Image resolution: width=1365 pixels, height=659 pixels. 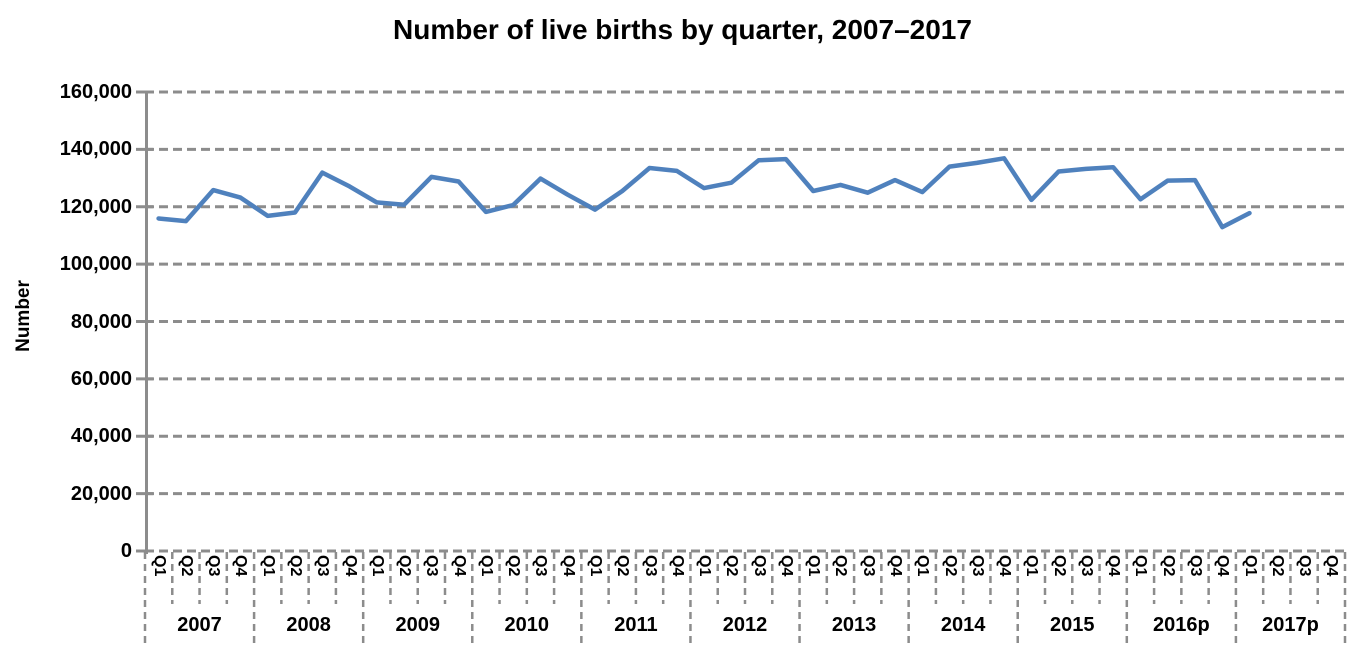 I want to click on x-group-label-year: 2011, so click(x=636, y=625).